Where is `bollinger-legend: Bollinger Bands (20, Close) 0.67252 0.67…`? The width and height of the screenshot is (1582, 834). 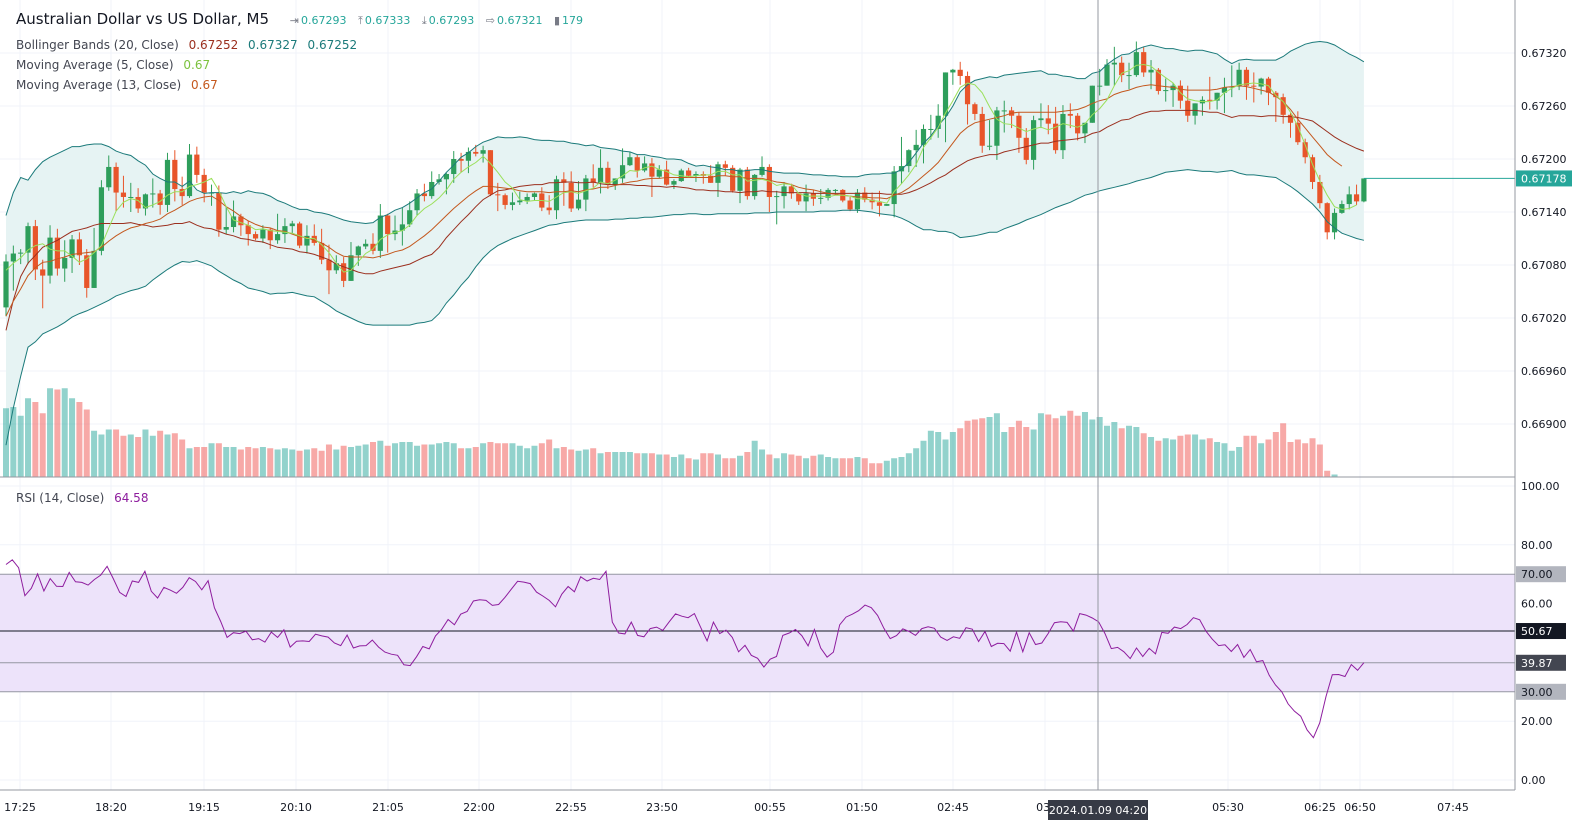
bollinger-legend: Bollinger Bands (20, Close) 0.67252 0.67… is located at coordinates (186, 45).